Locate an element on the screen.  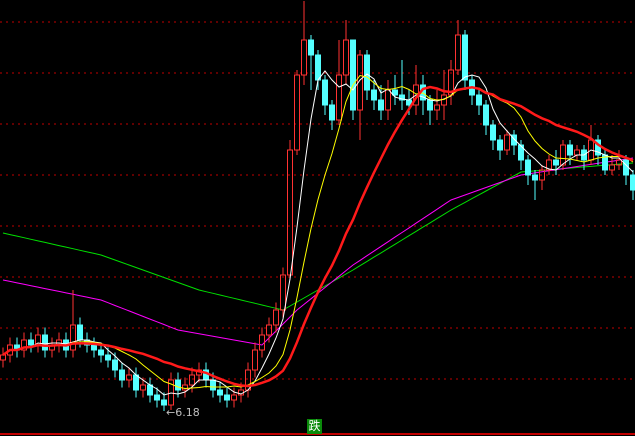
fall-signal-badge: 跌 is located at coordinates (314, 426).